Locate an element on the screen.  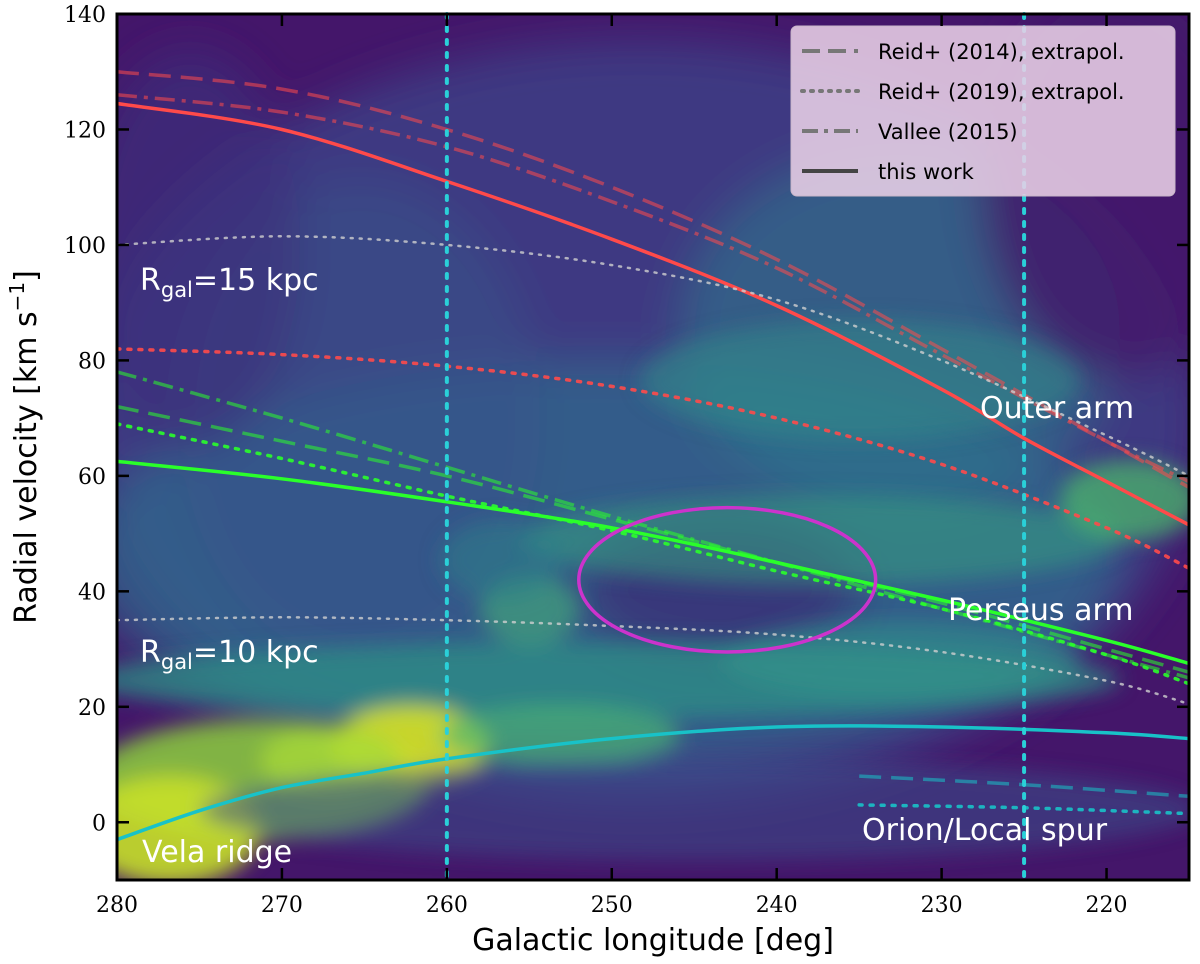
y-tick-label-100: 100 is located at coordinates (85, 246).